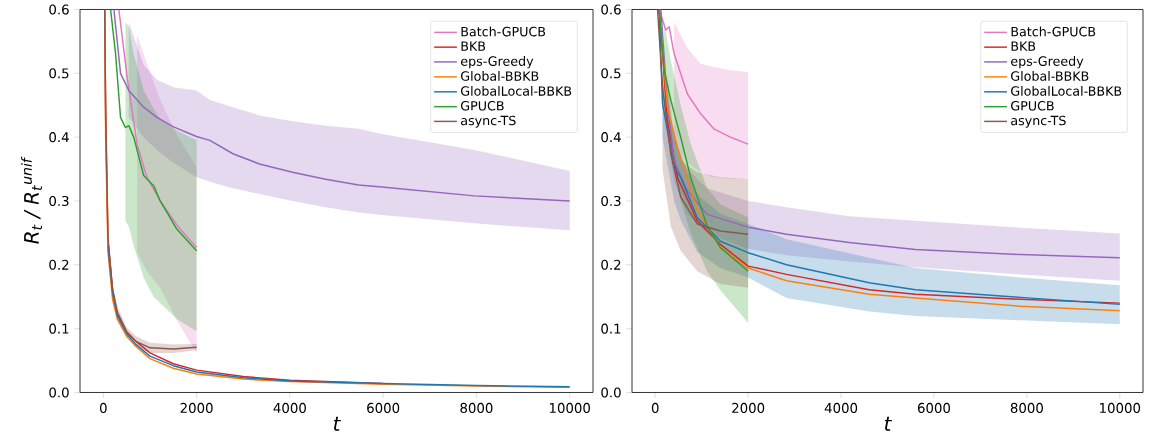  What do you see at coordinates (31, 200) in the screenshot?
I see `y-axis-title: R$_{t}$ / R$_{t}$unif` at bounding box center [31, 200].